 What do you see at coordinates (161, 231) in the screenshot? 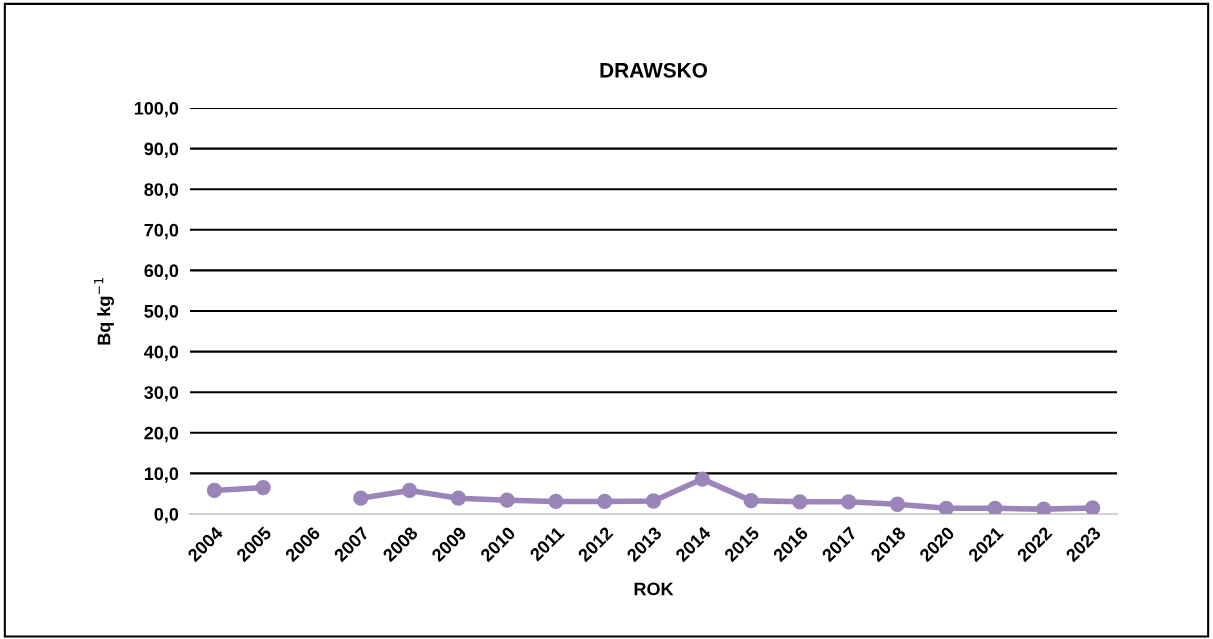
I see `y-tick-label: 70,0` at bounding box center [161, 231].